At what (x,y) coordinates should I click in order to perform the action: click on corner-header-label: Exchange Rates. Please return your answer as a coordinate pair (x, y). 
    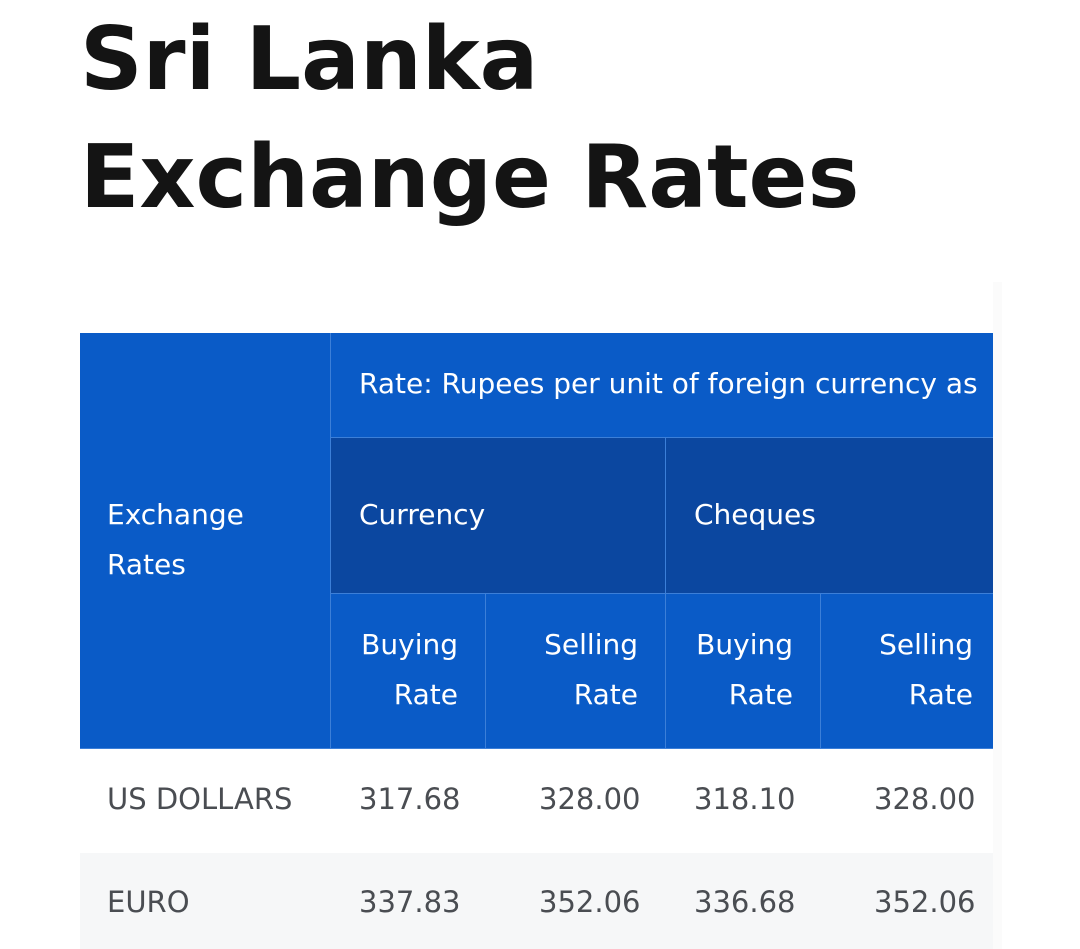
    Looking at the image, I should click on (175, 539).